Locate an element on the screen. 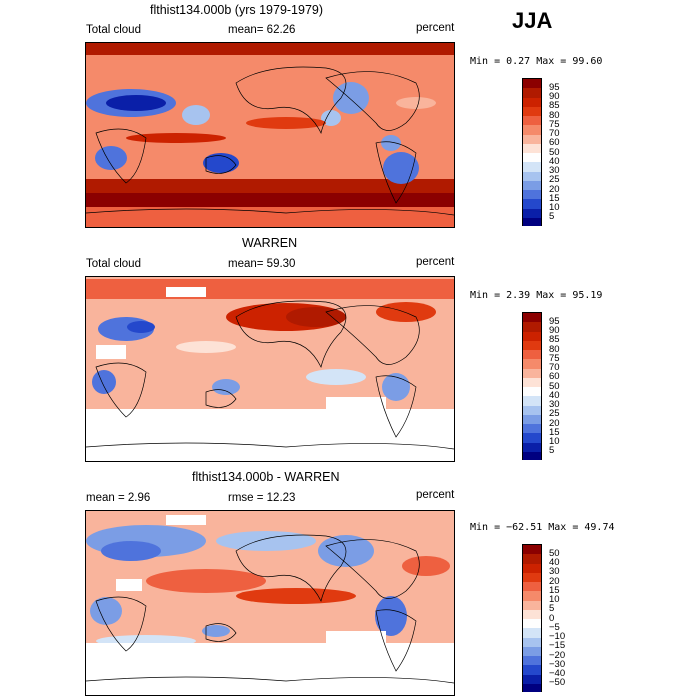 The width and height of the screenshot is (700, 700). panel3-colorbar-label: 10 is located at coordinates (554, 599).